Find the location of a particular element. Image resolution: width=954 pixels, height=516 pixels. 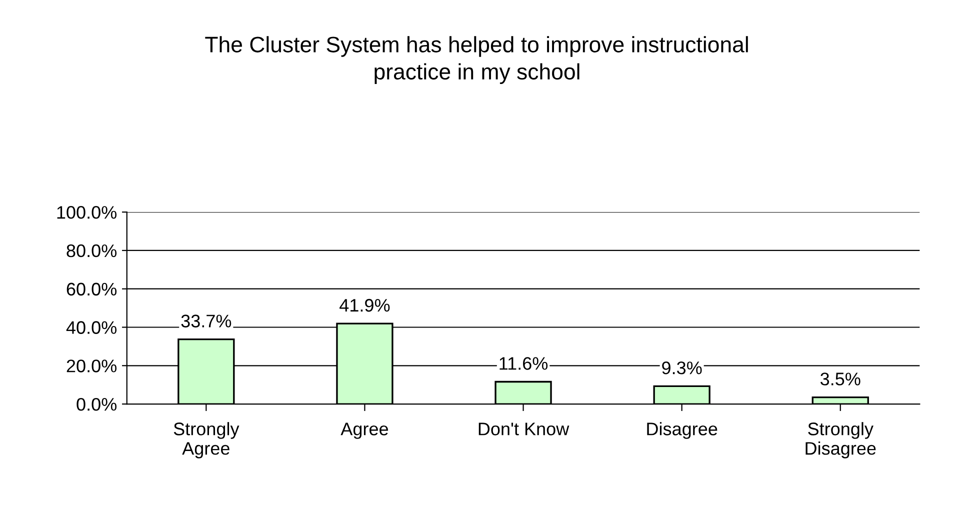

x-tick-label: Agree is located at coordinates (364, 430).